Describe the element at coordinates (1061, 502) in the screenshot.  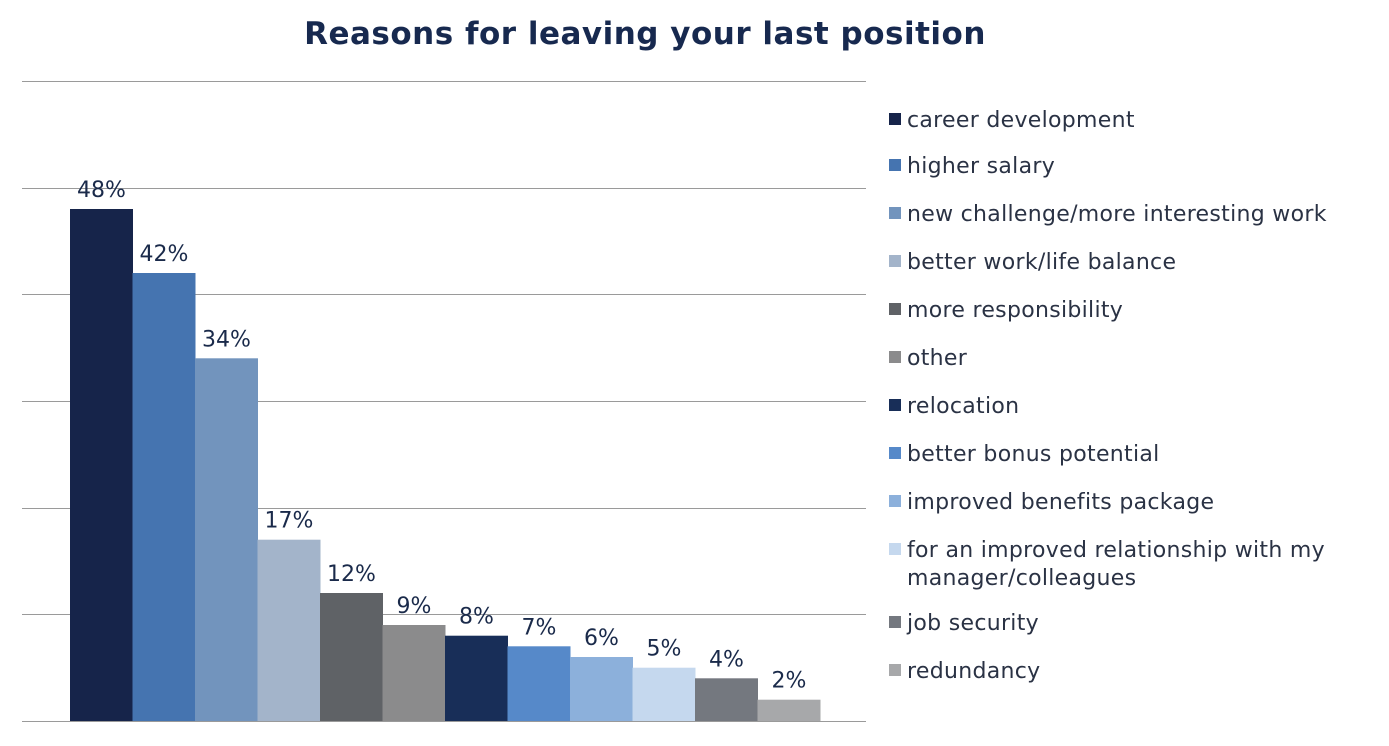
I see `legend-label: improved benefits package` at that location.